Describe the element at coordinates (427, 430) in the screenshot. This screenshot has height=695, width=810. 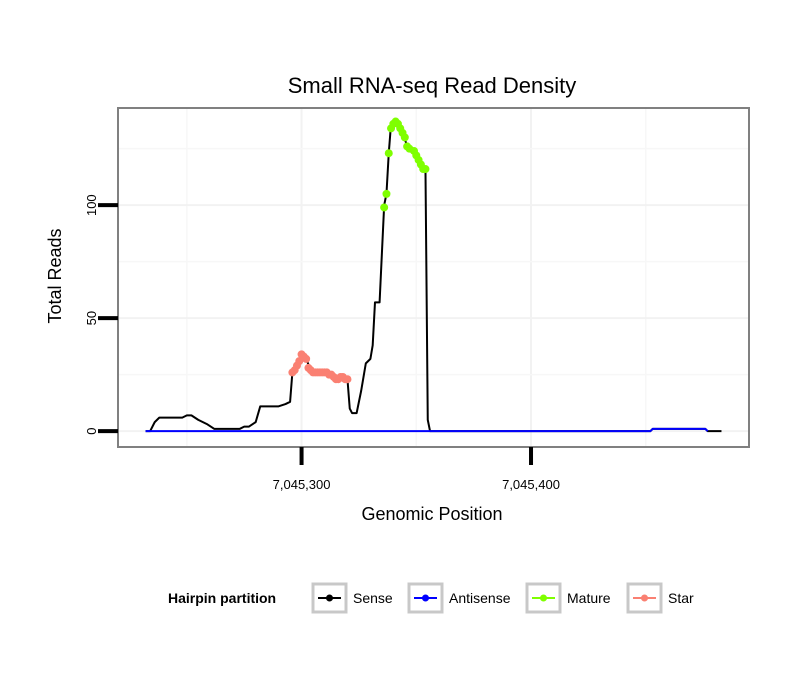
I see `series-line-antisense` at that location.